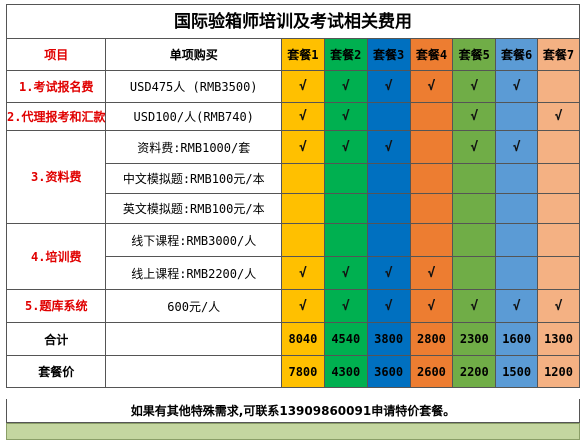 This screenshot has width=588, height=444. I want to click on item-price: USD100/人(RMB740), so click(193, 116).